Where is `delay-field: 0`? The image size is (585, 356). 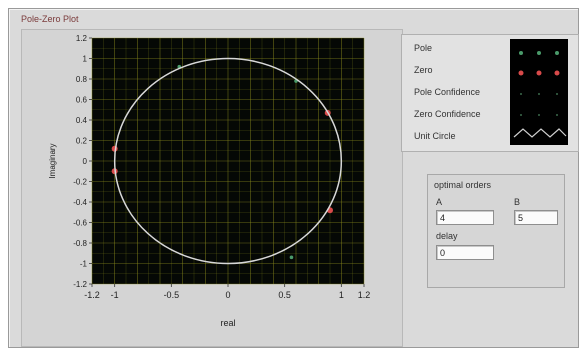 delay-field: 0 is located at coordinates (465, 252).